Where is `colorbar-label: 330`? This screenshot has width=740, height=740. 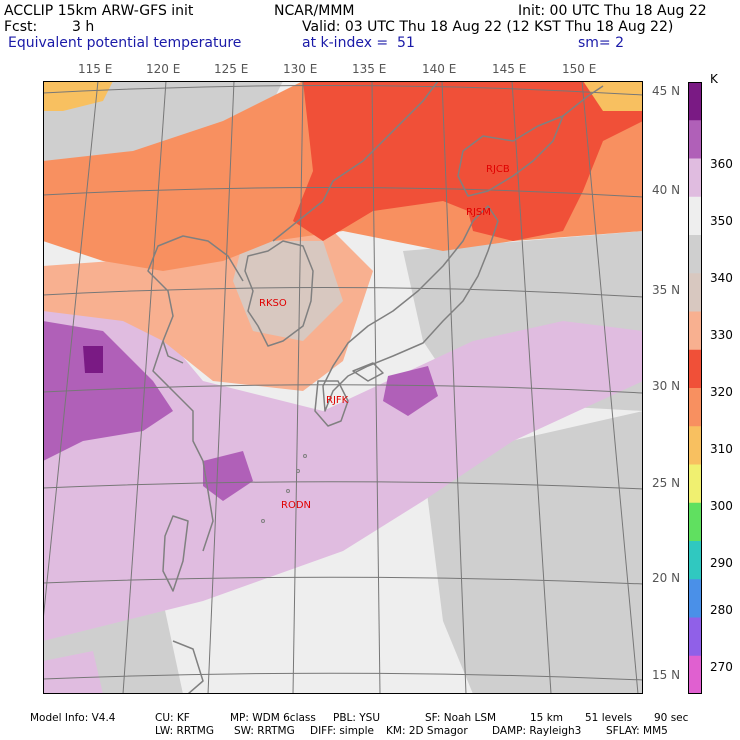 colorbar-label: 330 is located at coordinates (721, 335).